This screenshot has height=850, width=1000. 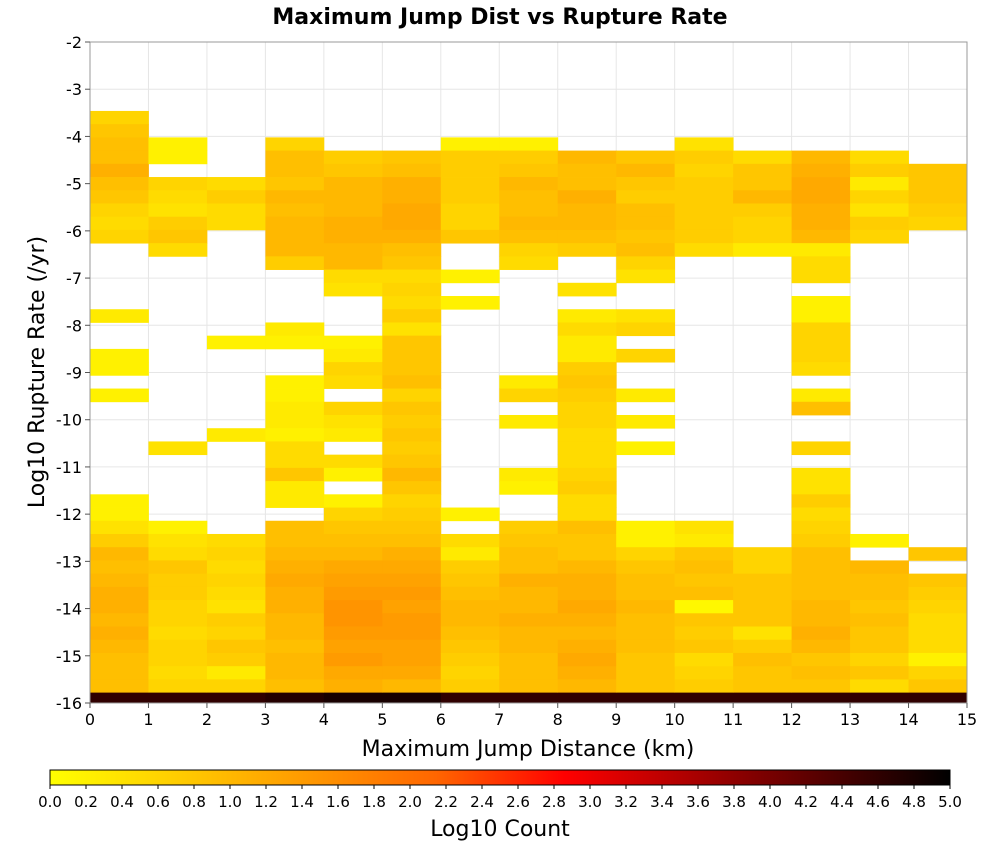 What do you see at coordinates (374, 802) in the screenshot?
I see `colorbar-tick-label: 1.8` at bounding box center [374, 802].